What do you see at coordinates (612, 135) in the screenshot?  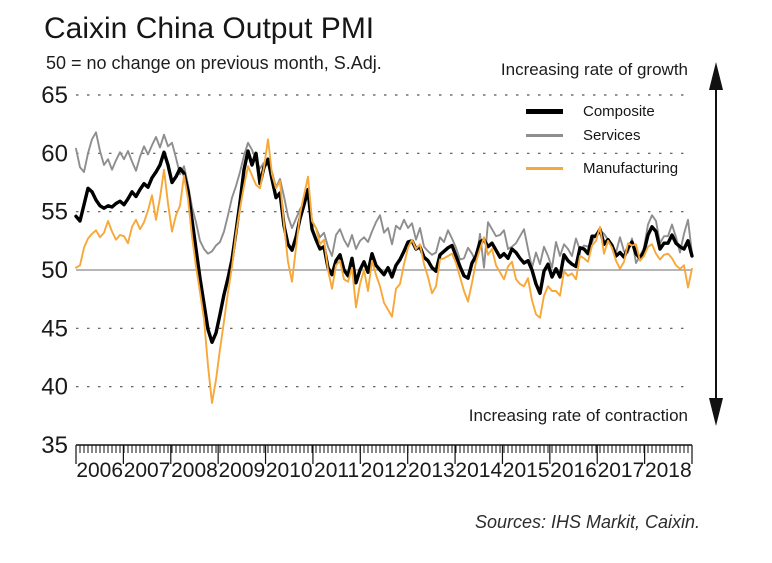 I see `legend-label-services: Services` at bounding box center [612, 135].